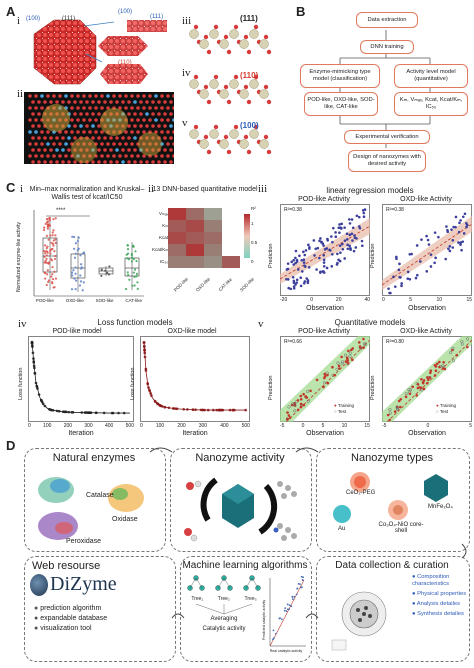 This screenshot has height=668, width=474. I want to click on nanoparticle-illustration, so click(100, 52).